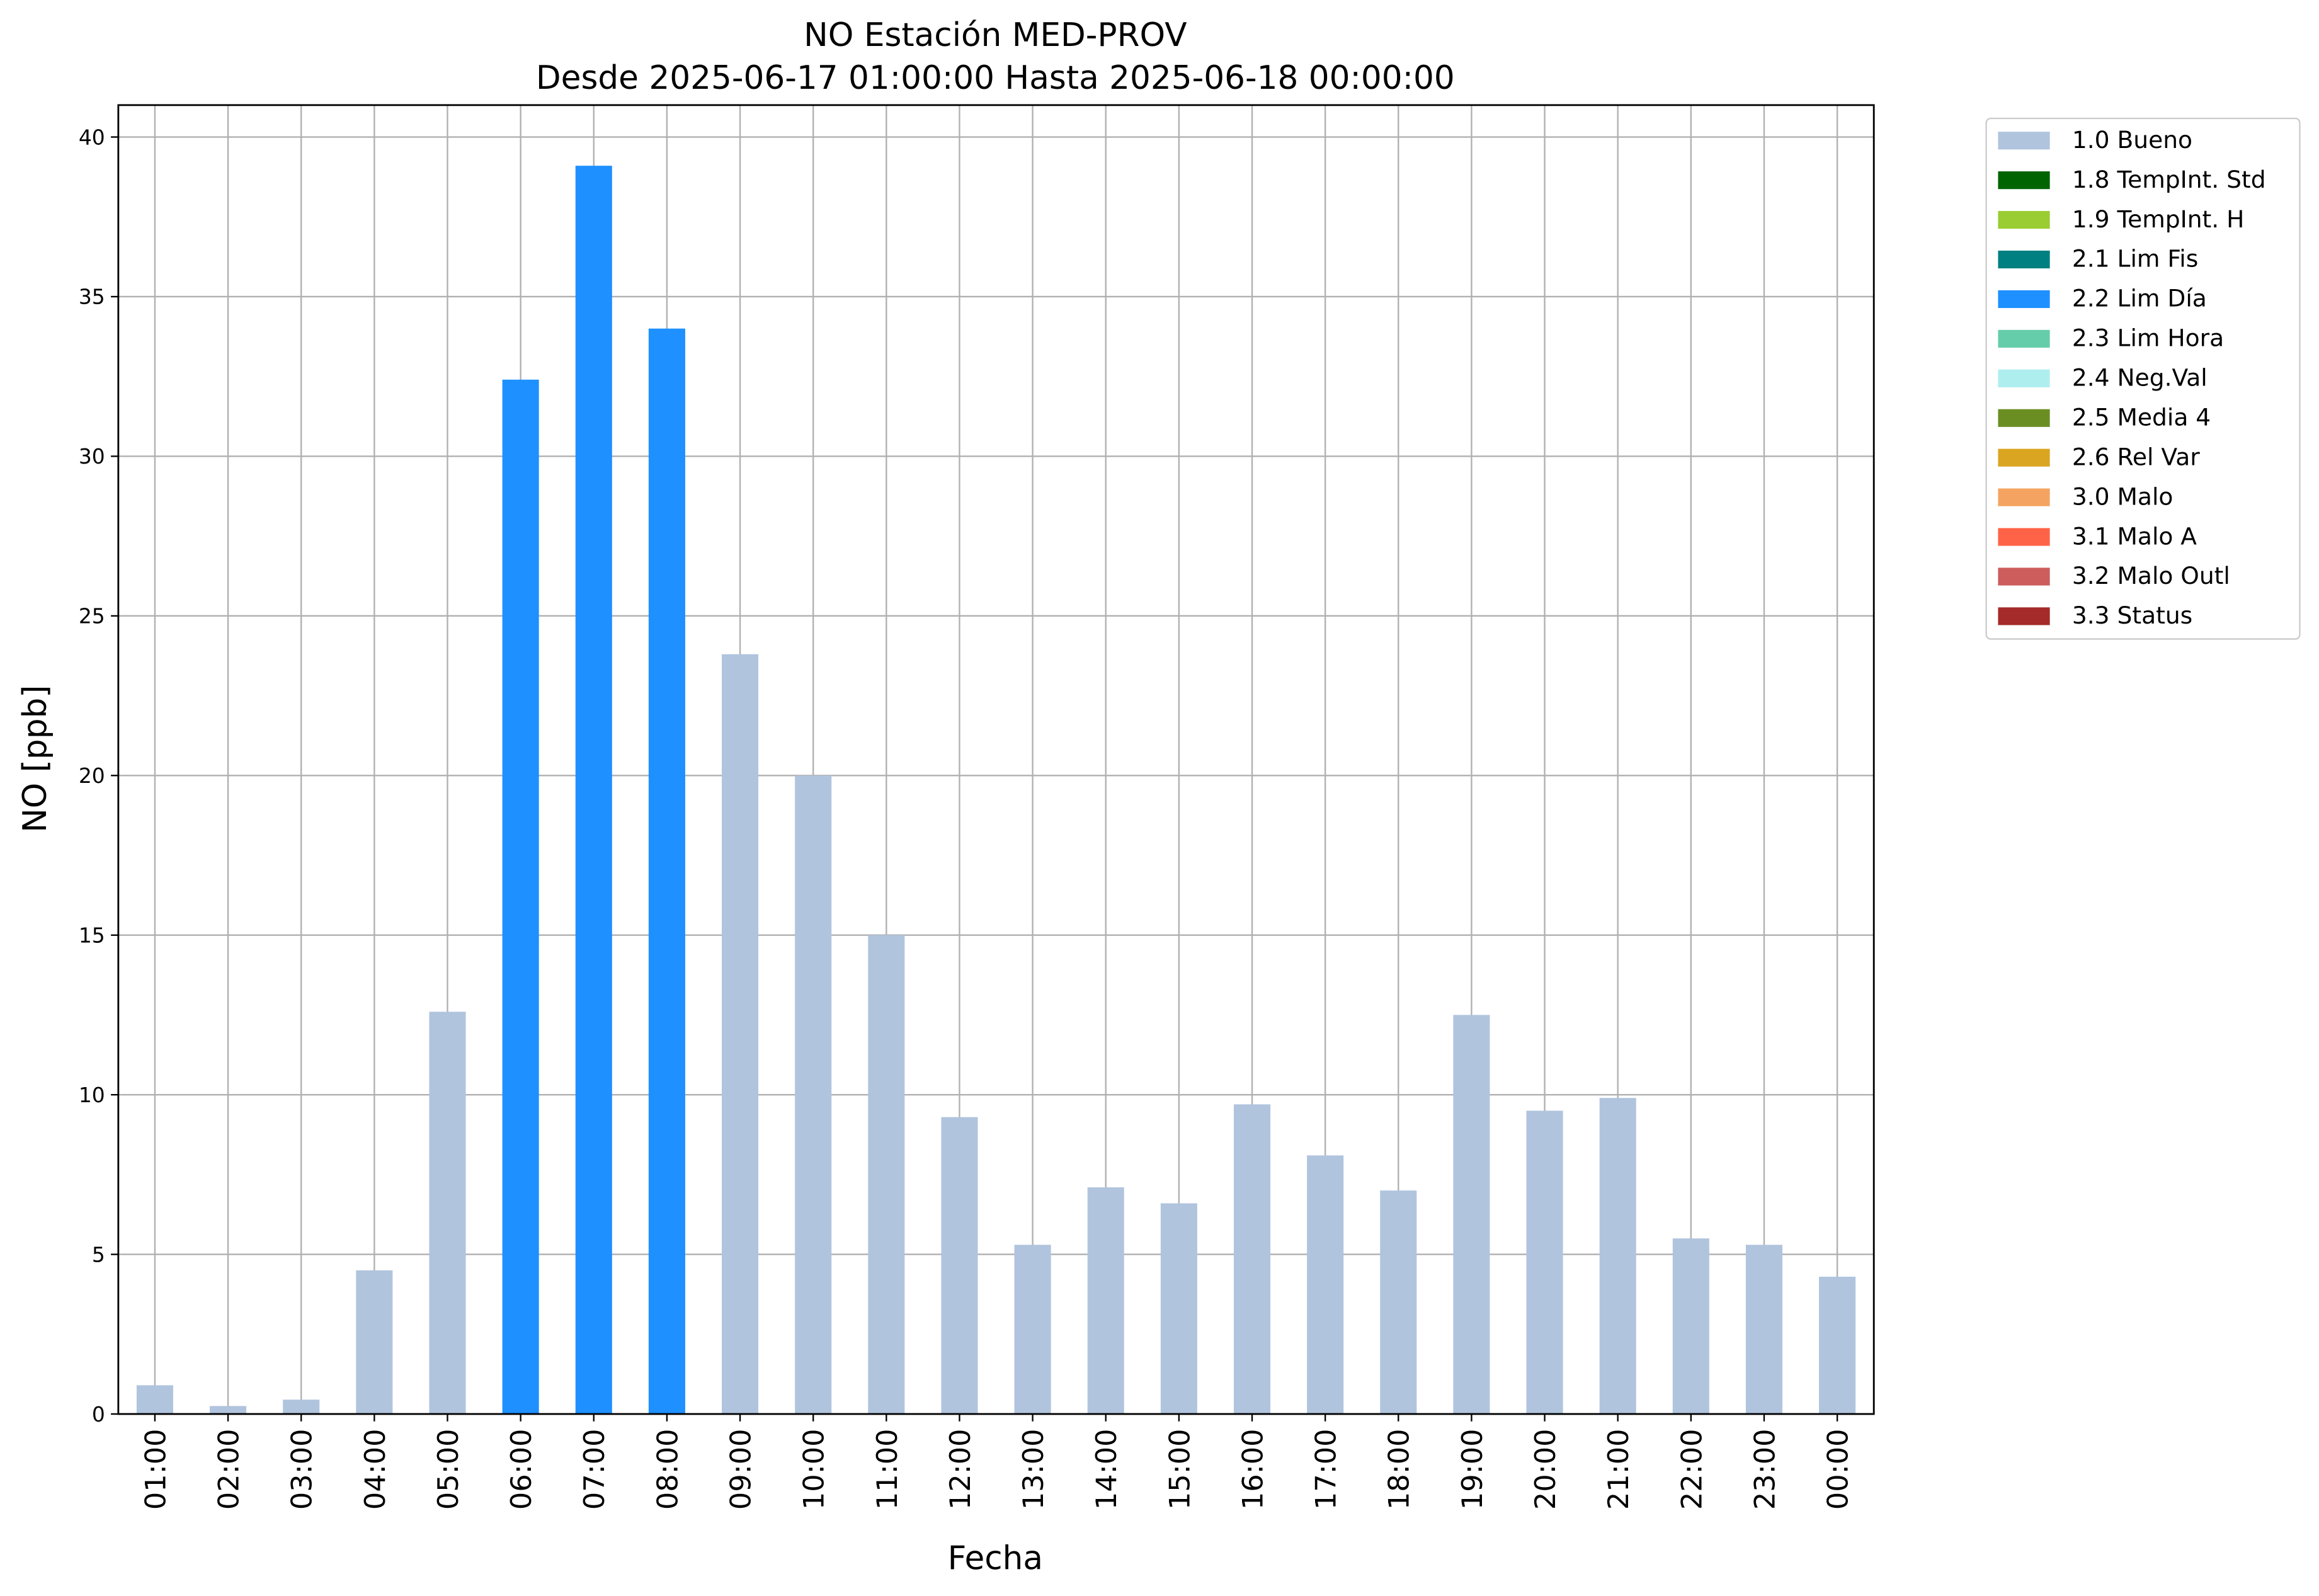 The width and height of the screenshot is (2319, 1596). Describe the element at coordinates (1691, 1469) in the screenshot. I see `x-tick-label: 22:00` at that location.